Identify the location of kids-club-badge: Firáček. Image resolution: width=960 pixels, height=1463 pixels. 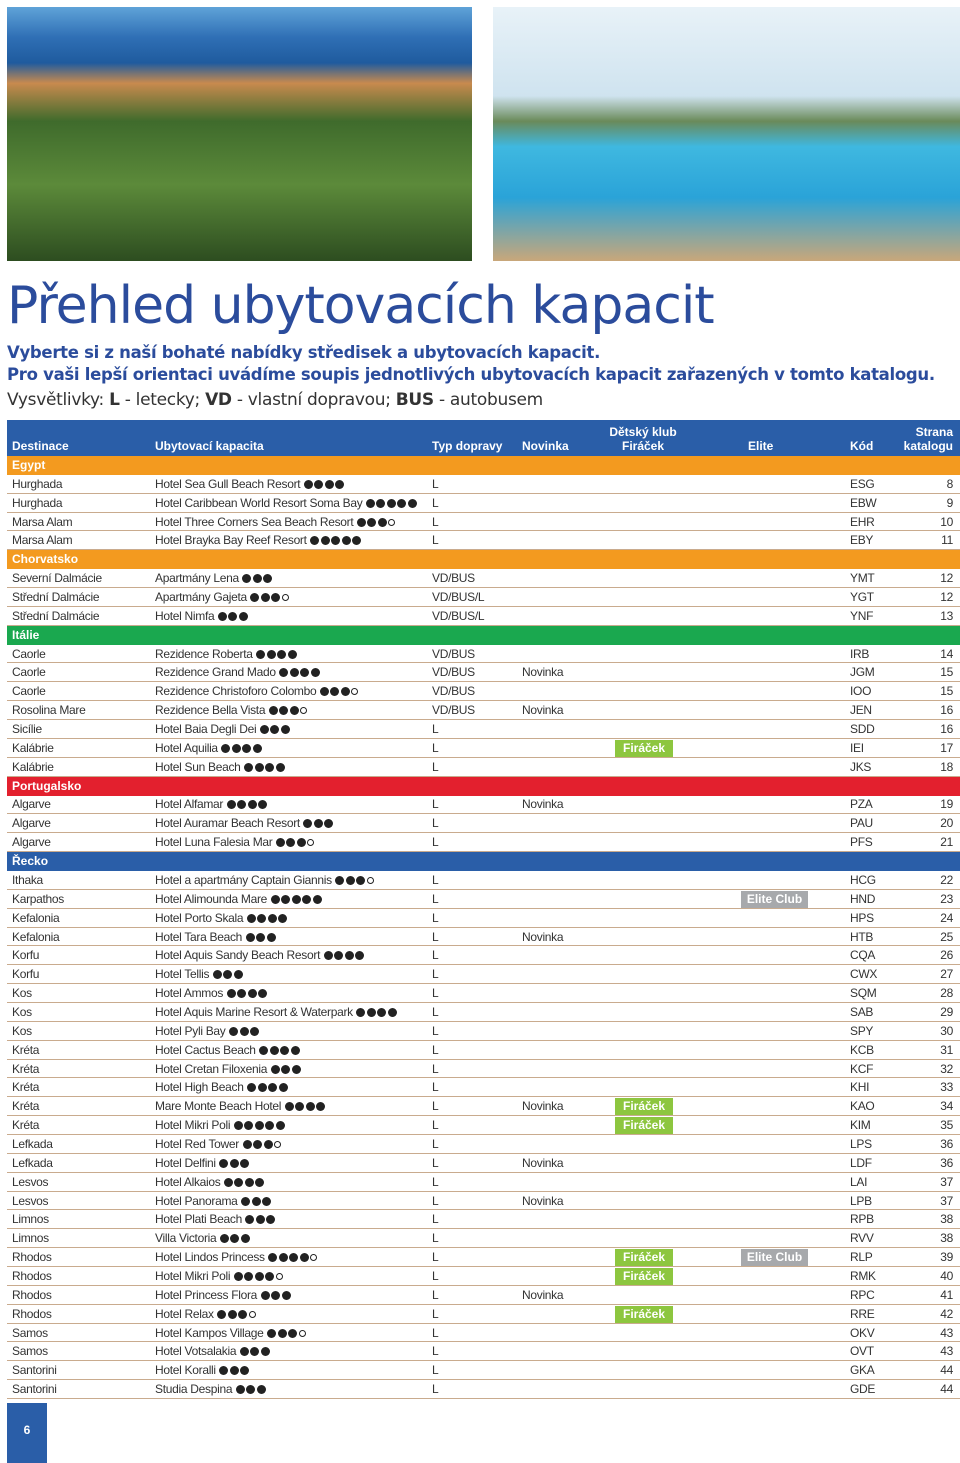
(644, 1107).